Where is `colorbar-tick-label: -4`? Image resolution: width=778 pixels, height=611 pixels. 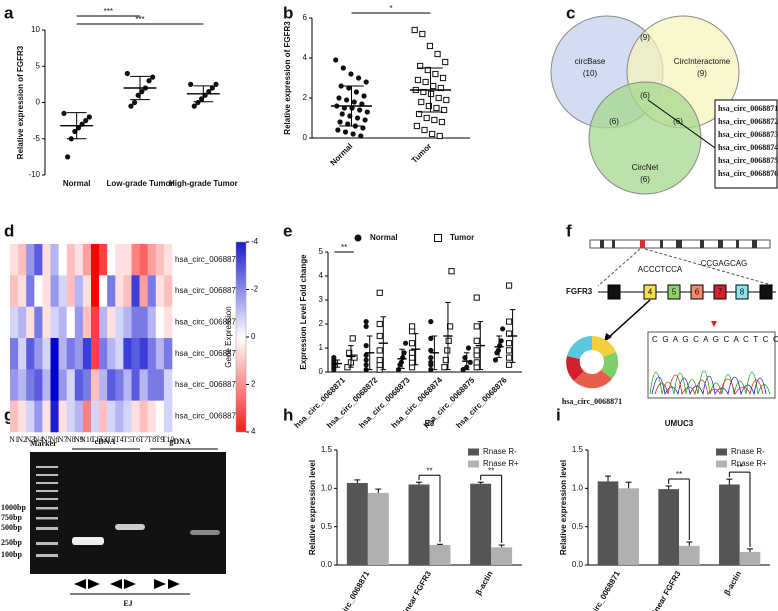 colorbar-tick-label: -4 is located at coordinates (255, 241).